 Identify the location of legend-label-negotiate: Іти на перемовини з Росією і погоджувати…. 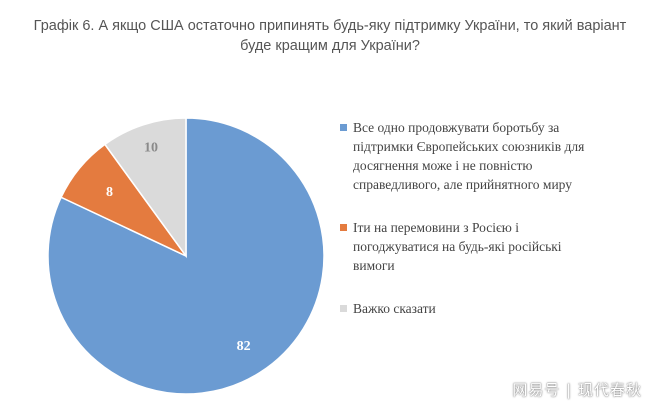
(457, 246).